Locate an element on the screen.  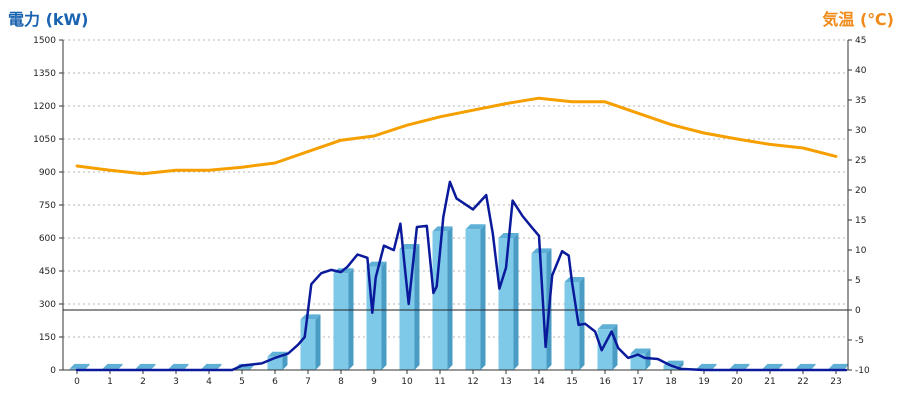
left-tick-label: 450 is located at coordinates (47, 272).